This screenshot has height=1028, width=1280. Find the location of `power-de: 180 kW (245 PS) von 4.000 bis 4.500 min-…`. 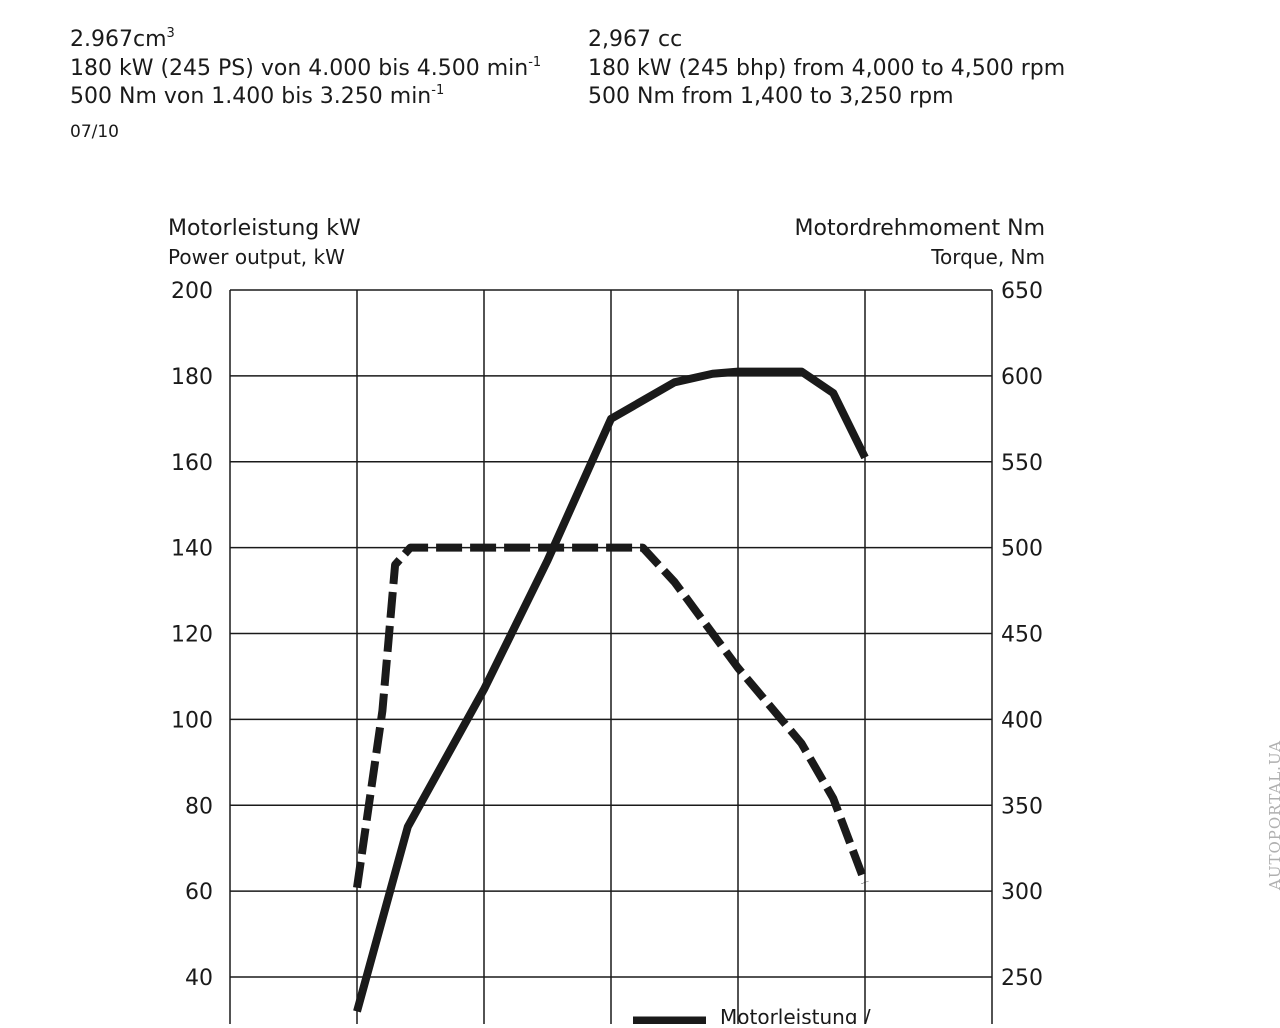

power-de: 180 kW (245 PS) von 4.000 bis 4.500 min-… is located at coordinates (306, 67).